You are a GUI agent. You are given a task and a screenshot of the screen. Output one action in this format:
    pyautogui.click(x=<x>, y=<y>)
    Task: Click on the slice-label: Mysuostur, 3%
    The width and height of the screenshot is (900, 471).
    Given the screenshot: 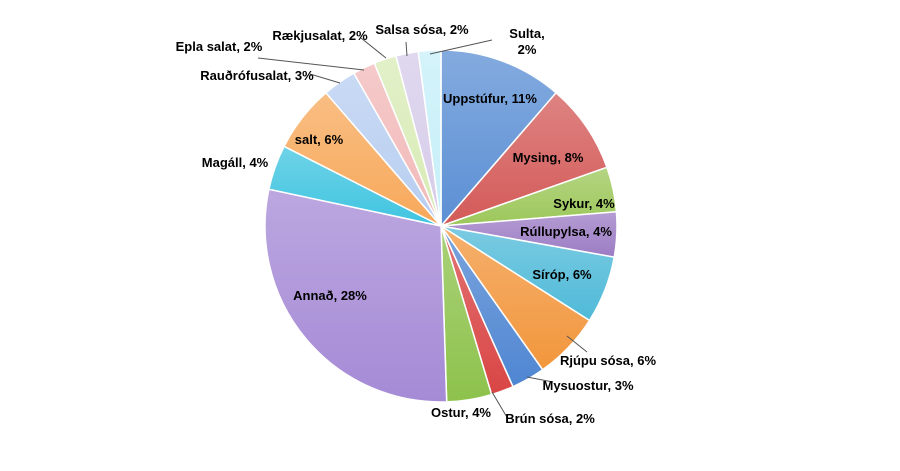 What is the action you would take?
    pyautogui.click(x=587, y=385)
    